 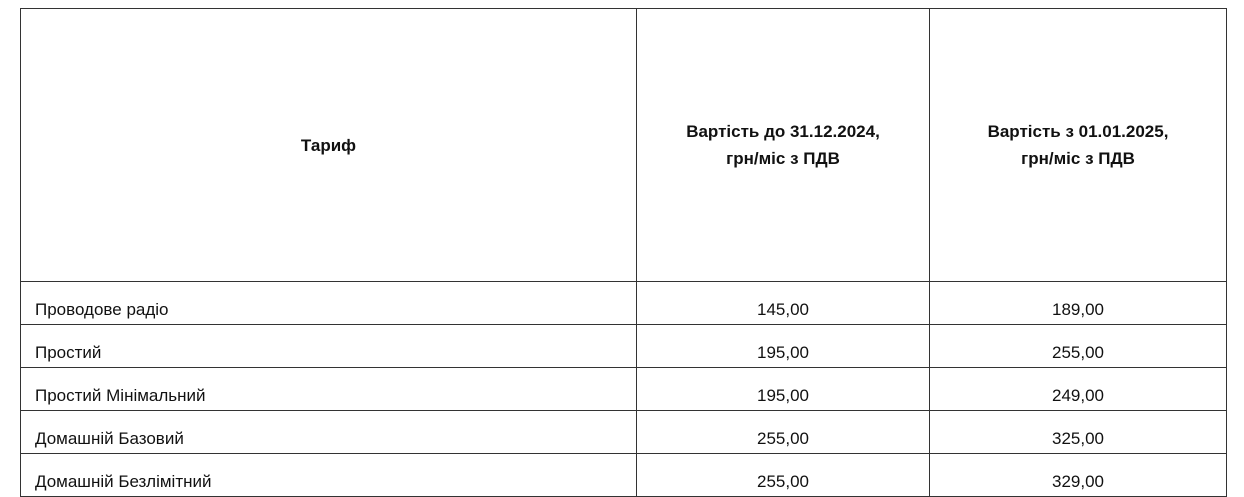 What do you see at coordinates (328, 432) in the screenshot?
I see `tariff-name: Домашній Базовий` at bounding box center [328, 432].